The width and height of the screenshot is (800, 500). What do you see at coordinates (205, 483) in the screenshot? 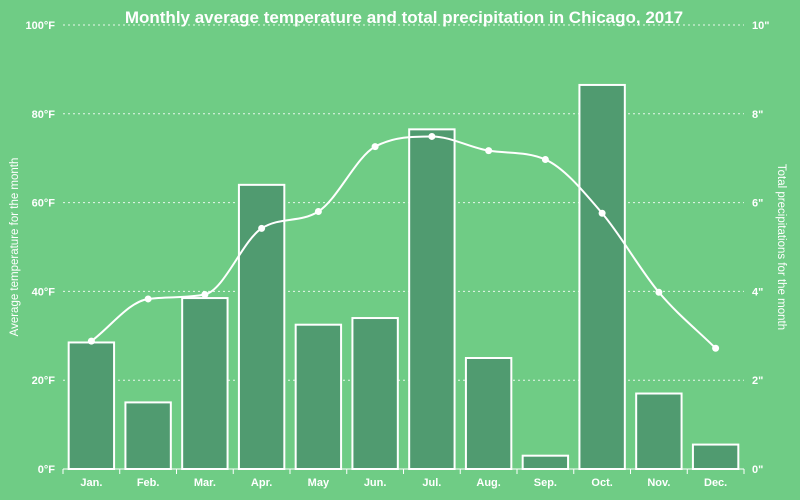
I see `x-tick-label: Mar.` at bounding box center [205, 483].